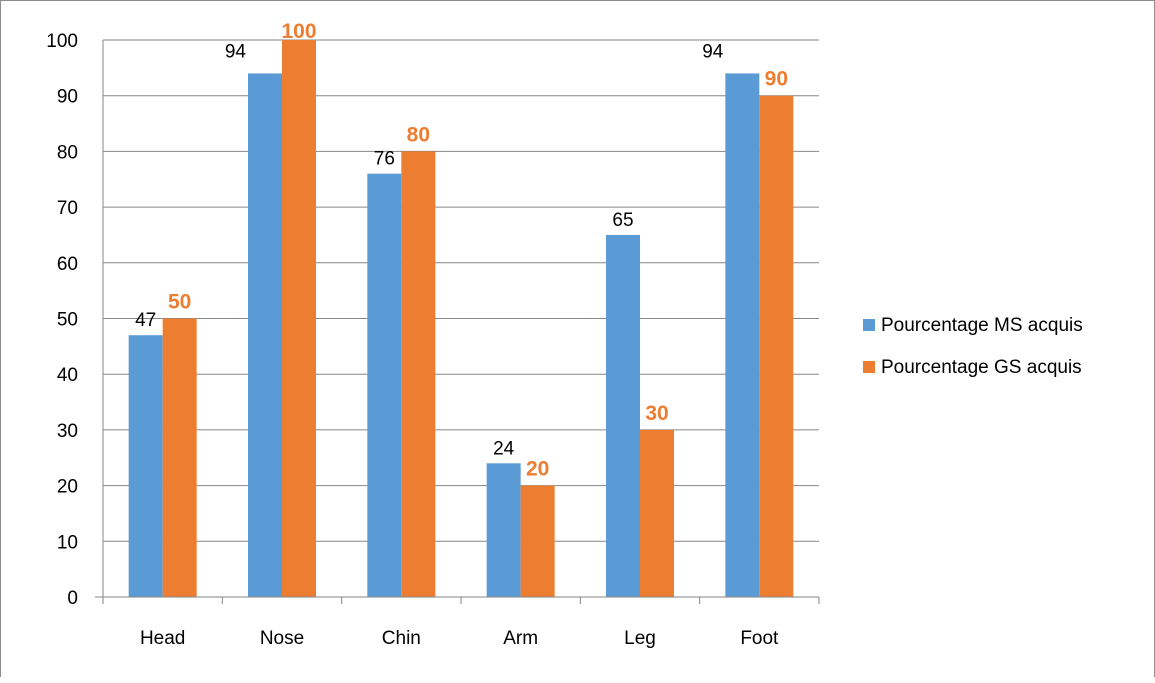  I want to click on data-label: 20, so click(537, 469).